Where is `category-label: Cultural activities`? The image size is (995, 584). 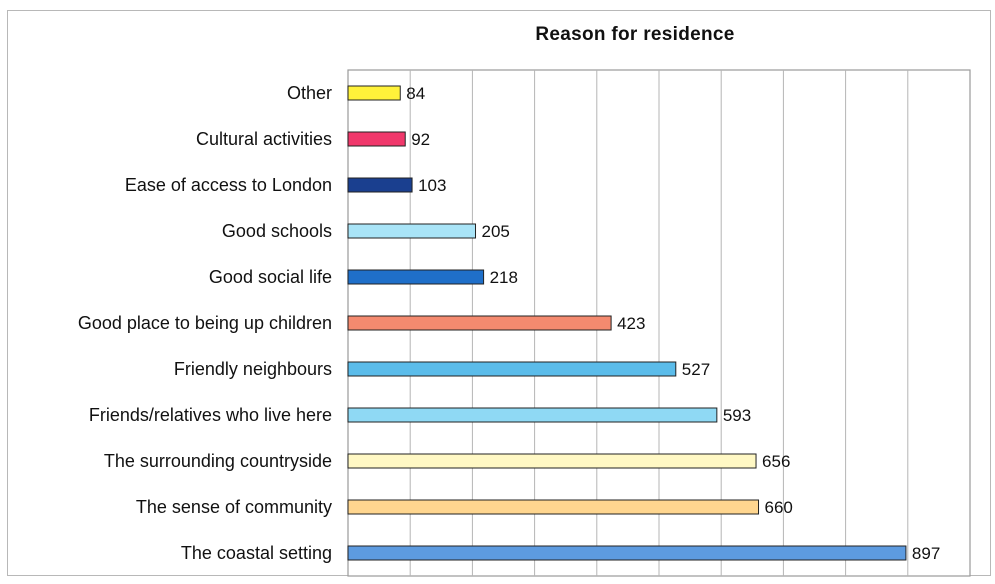 category-label: Cultural activities is located at coordinates (264, 139).